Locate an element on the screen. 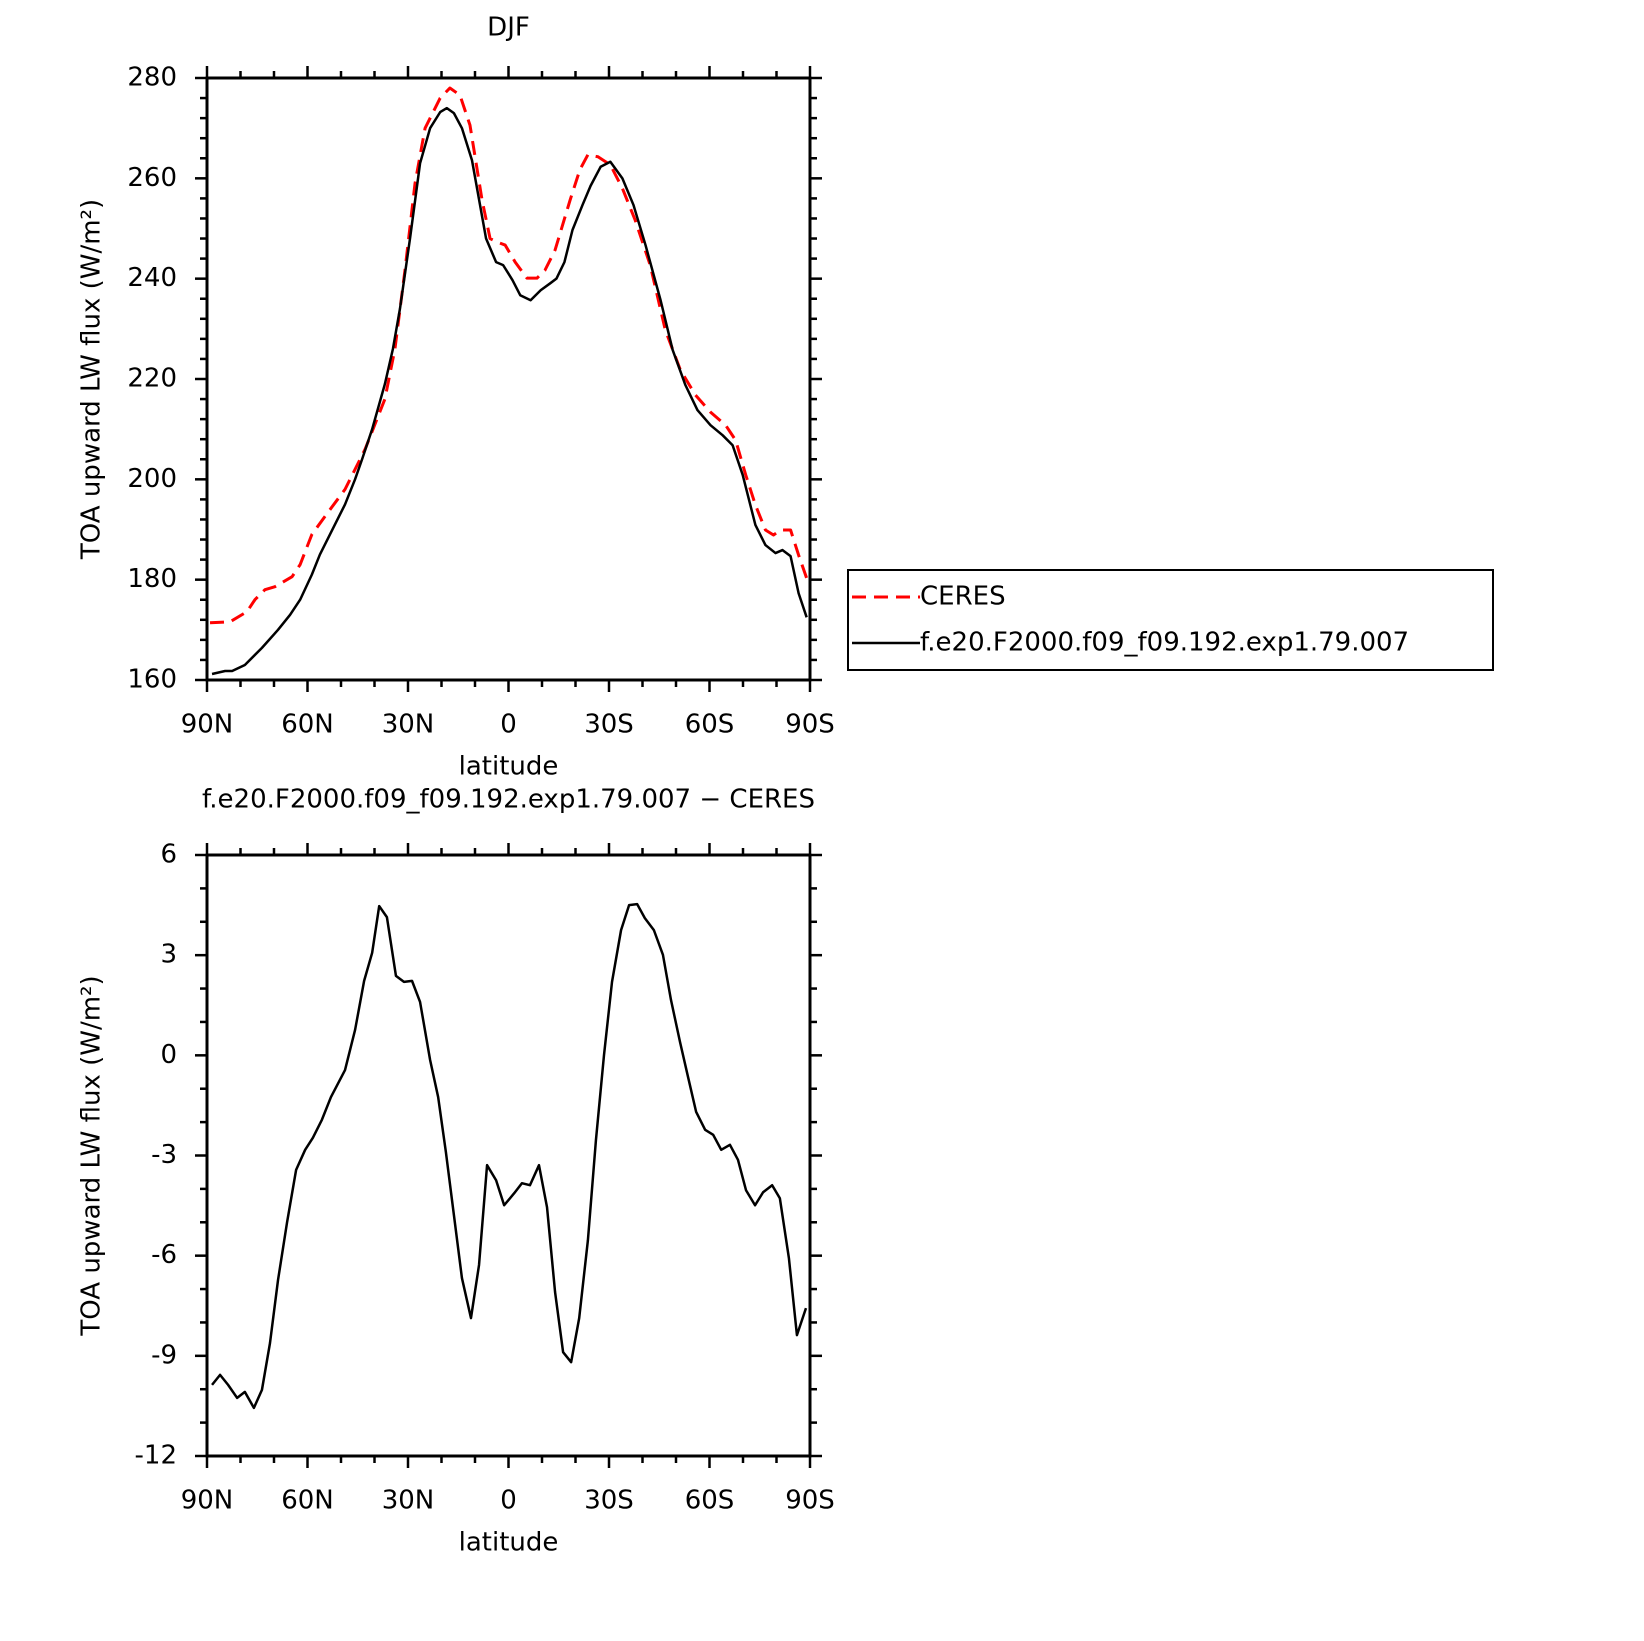  y-tick-label: -12 is located at coordinates (156, 1456).